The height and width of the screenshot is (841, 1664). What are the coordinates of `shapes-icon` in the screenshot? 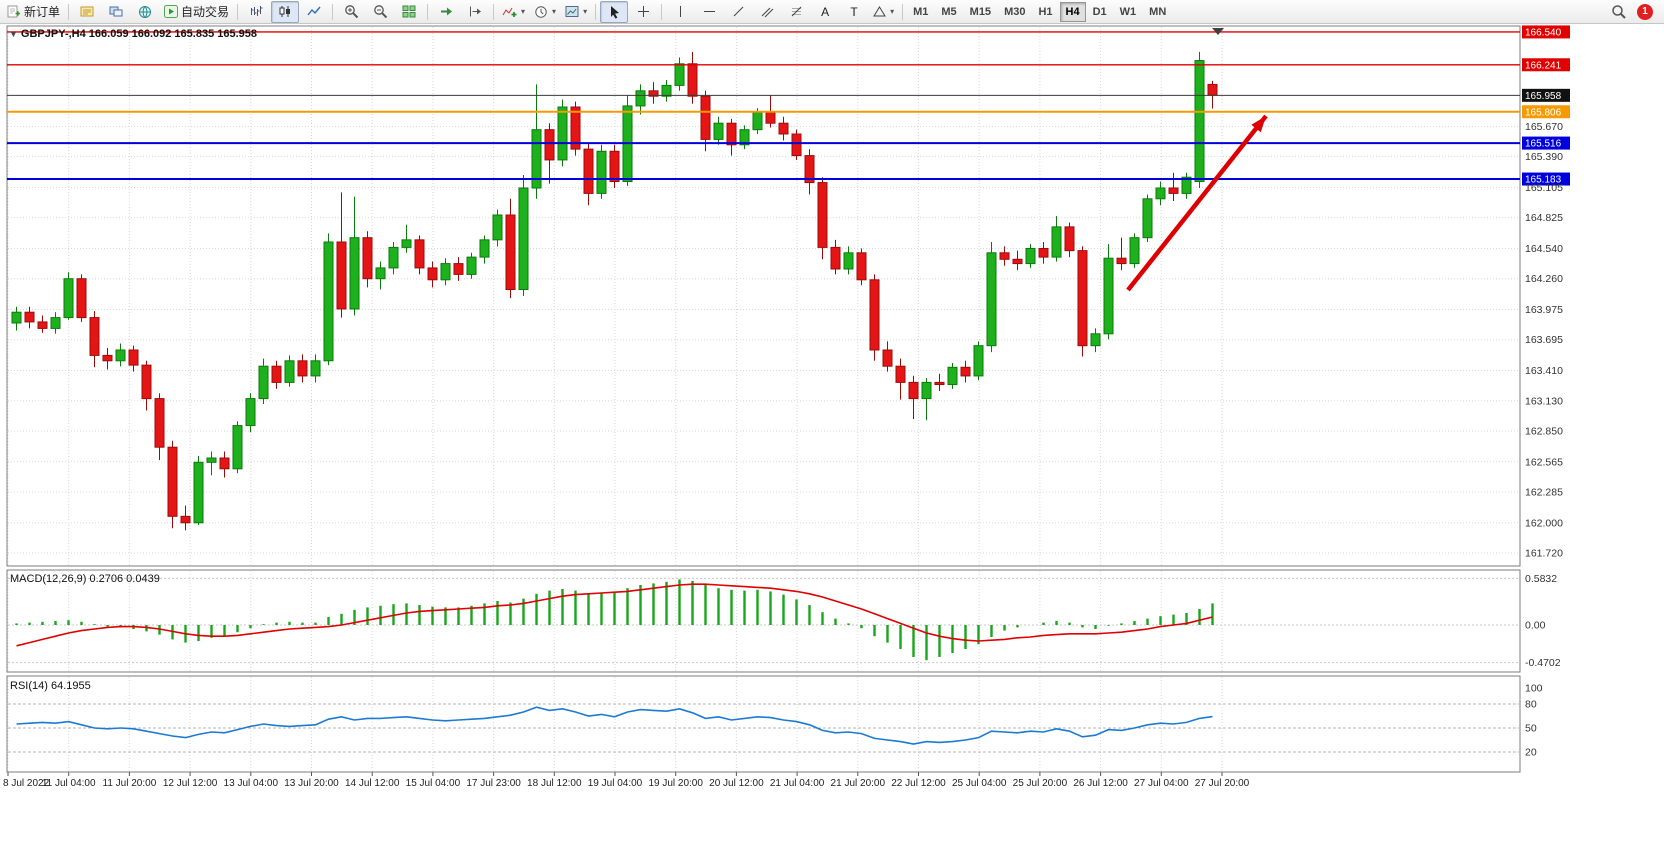 It's located at (879, 11).